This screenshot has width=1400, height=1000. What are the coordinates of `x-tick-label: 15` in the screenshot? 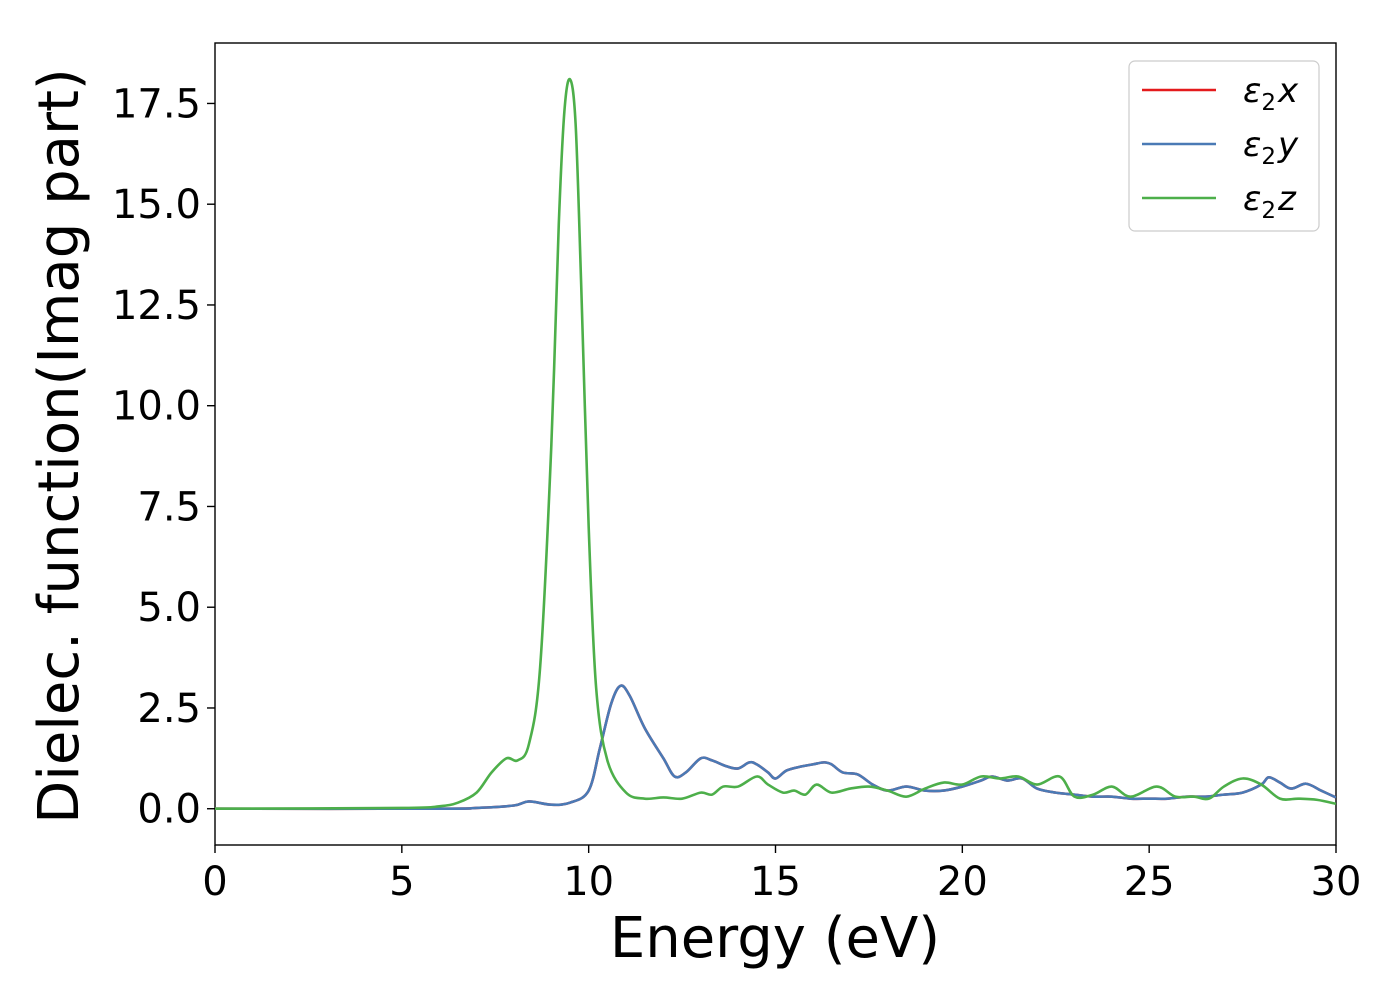 It's located at (775, 882).